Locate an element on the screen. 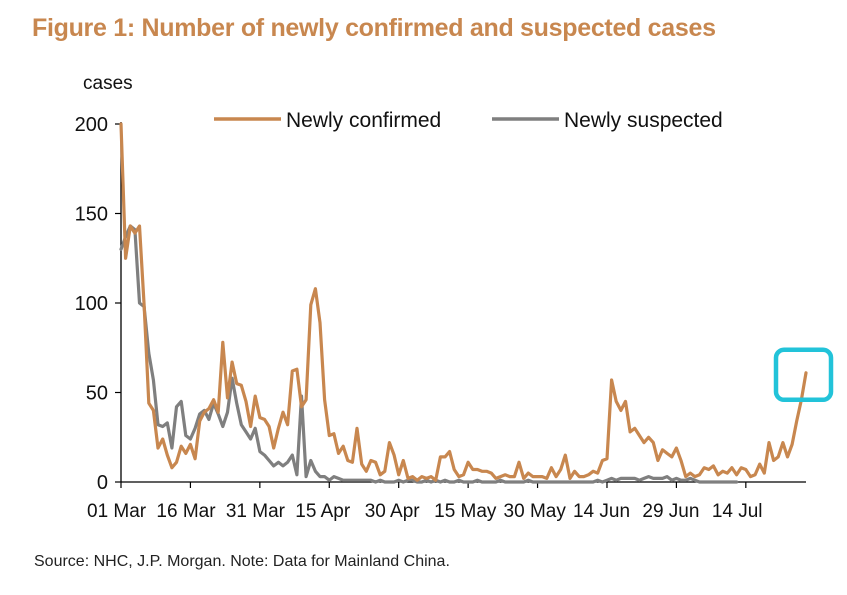 The width and height of the screenshot is (847, 595). x-tick-label-9: 14 Jul is located at coordinates (737, 511).